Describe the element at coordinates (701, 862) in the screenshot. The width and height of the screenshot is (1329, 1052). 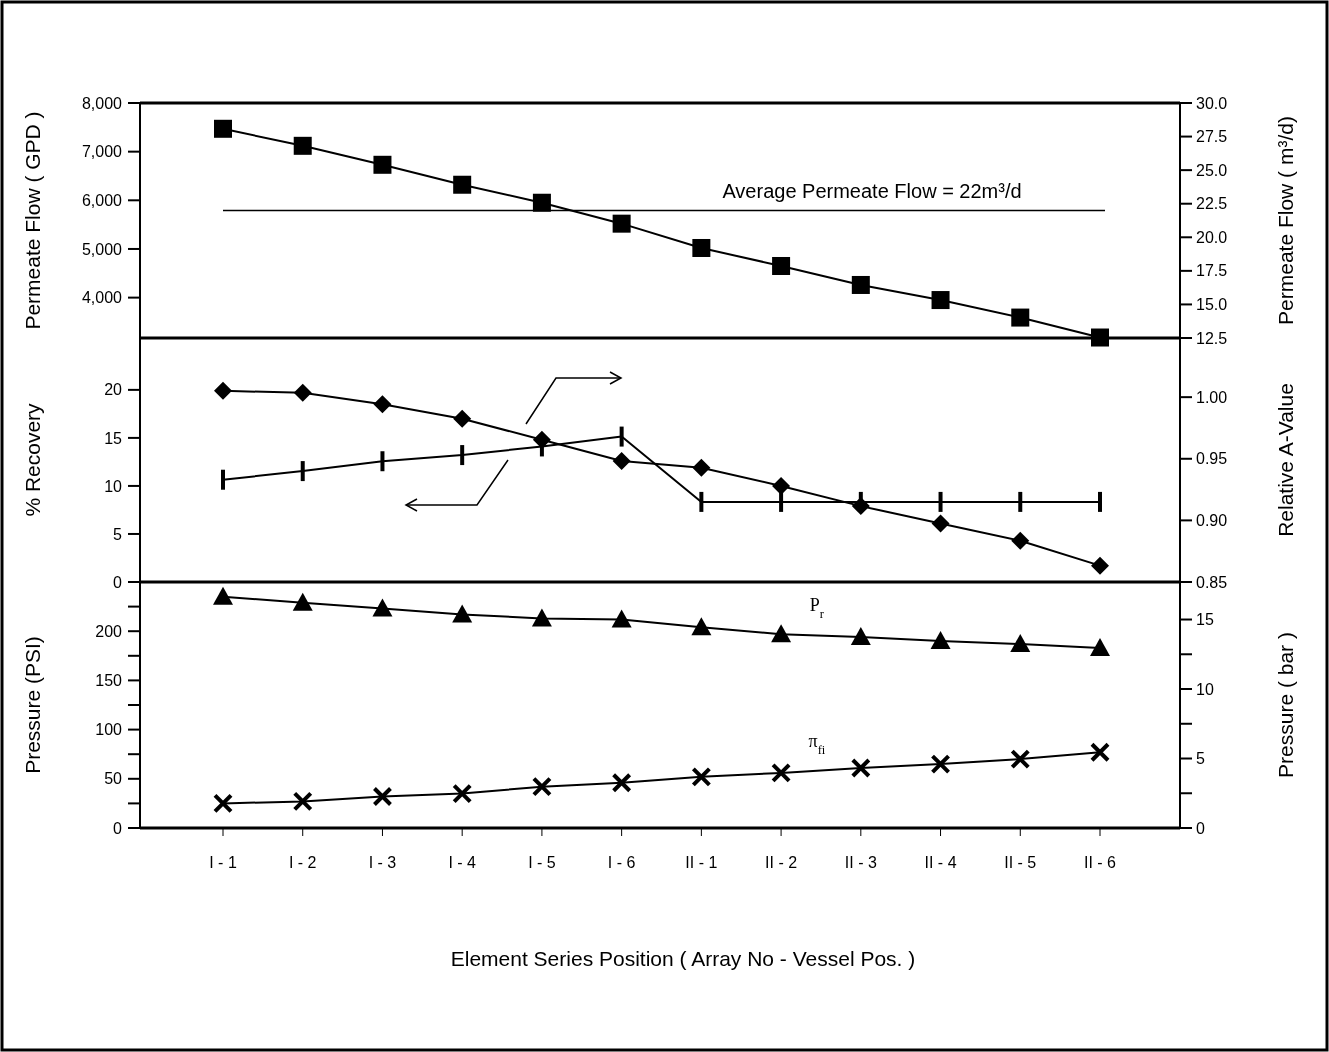
I see `x-tick-label: II - 1` at that location.